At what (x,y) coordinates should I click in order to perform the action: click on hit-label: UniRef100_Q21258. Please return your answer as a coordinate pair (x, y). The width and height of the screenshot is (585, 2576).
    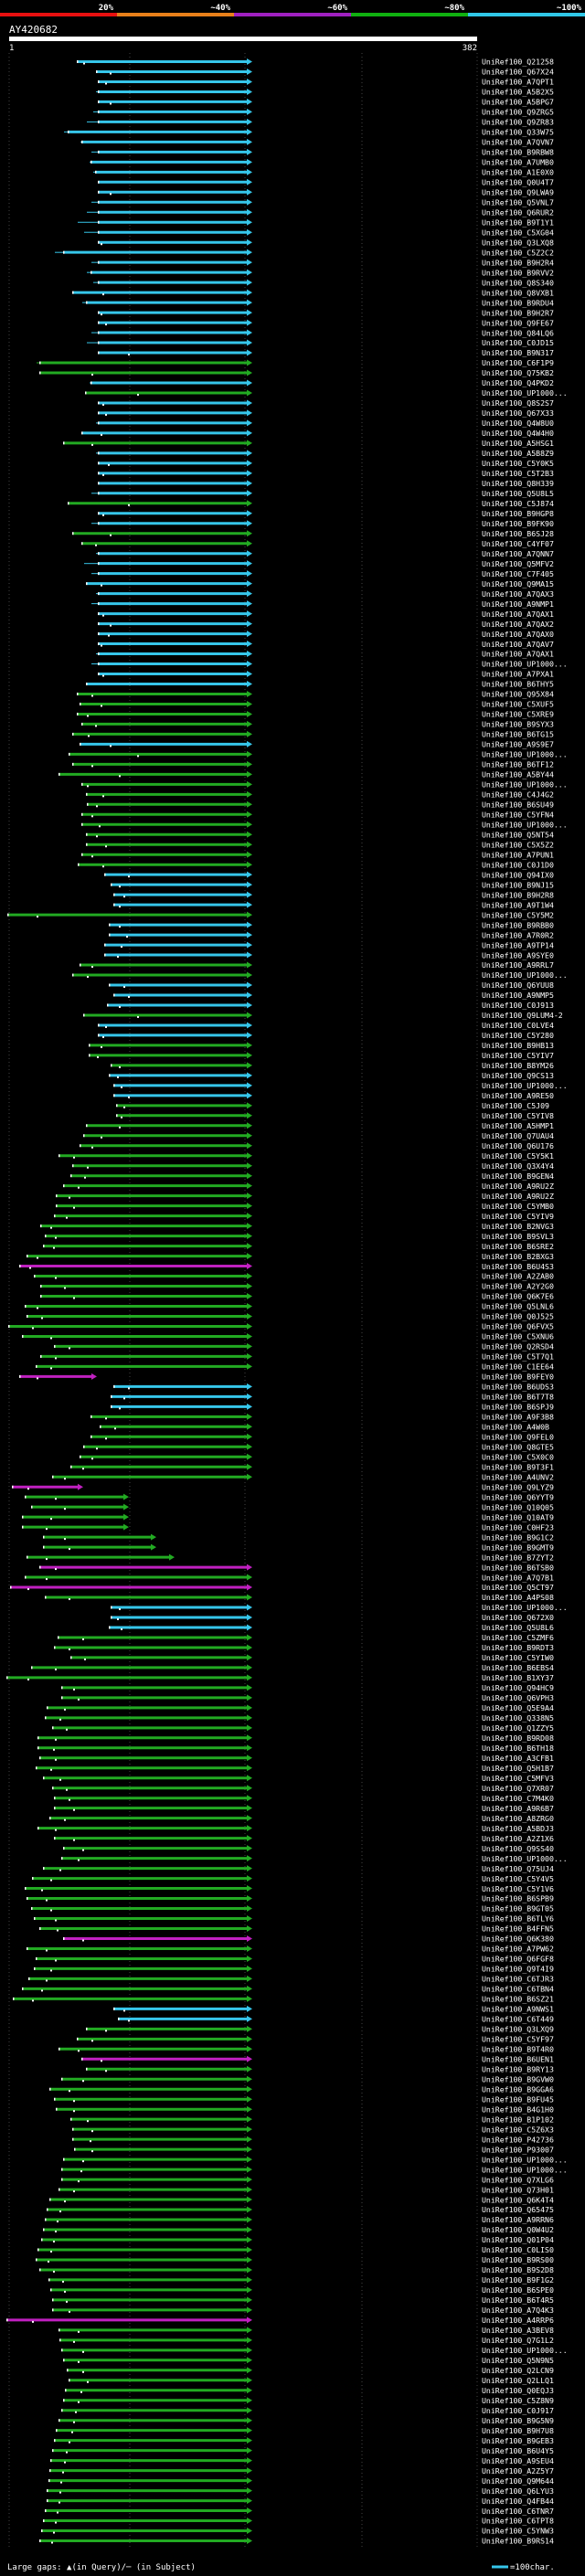
    Looking at the image, I should click on (518, 62).